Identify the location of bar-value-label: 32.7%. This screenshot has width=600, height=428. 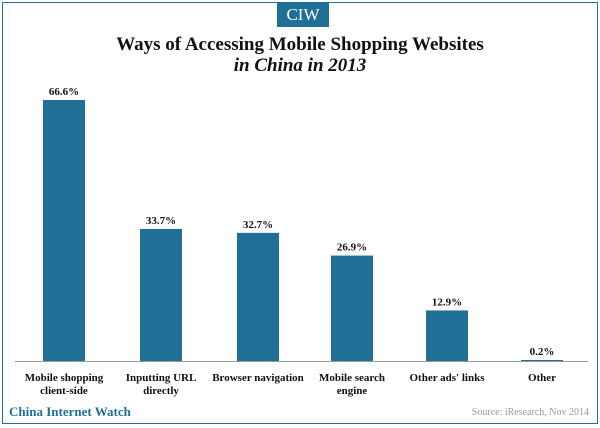
(258, 225).